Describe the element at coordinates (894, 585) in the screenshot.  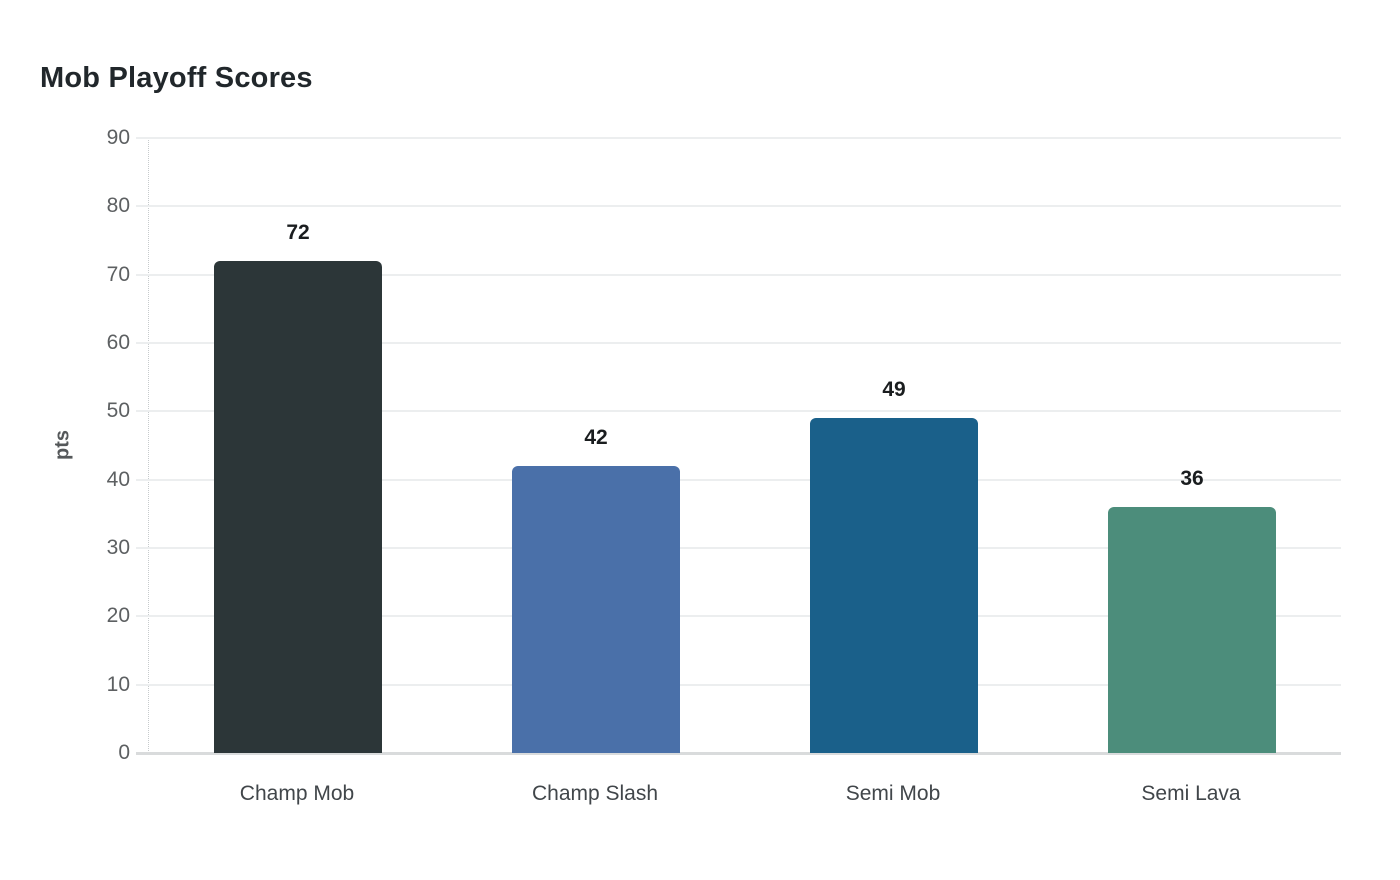
I see `bar-semi-mob` at that location.